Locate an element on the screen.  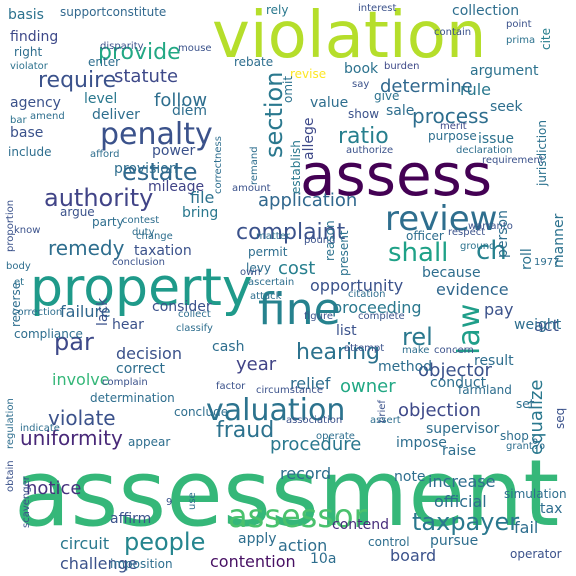
cloud-word: correct is located at coordinates (141, 369).